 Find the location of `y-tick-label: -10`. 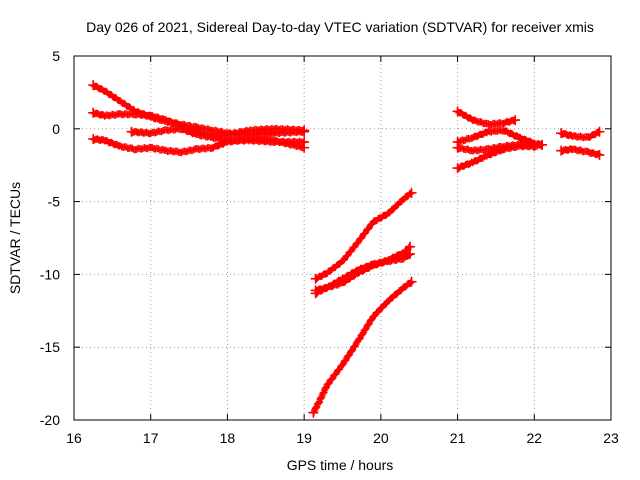

y-tick-label: -10 is located at coordinates (50, 274).